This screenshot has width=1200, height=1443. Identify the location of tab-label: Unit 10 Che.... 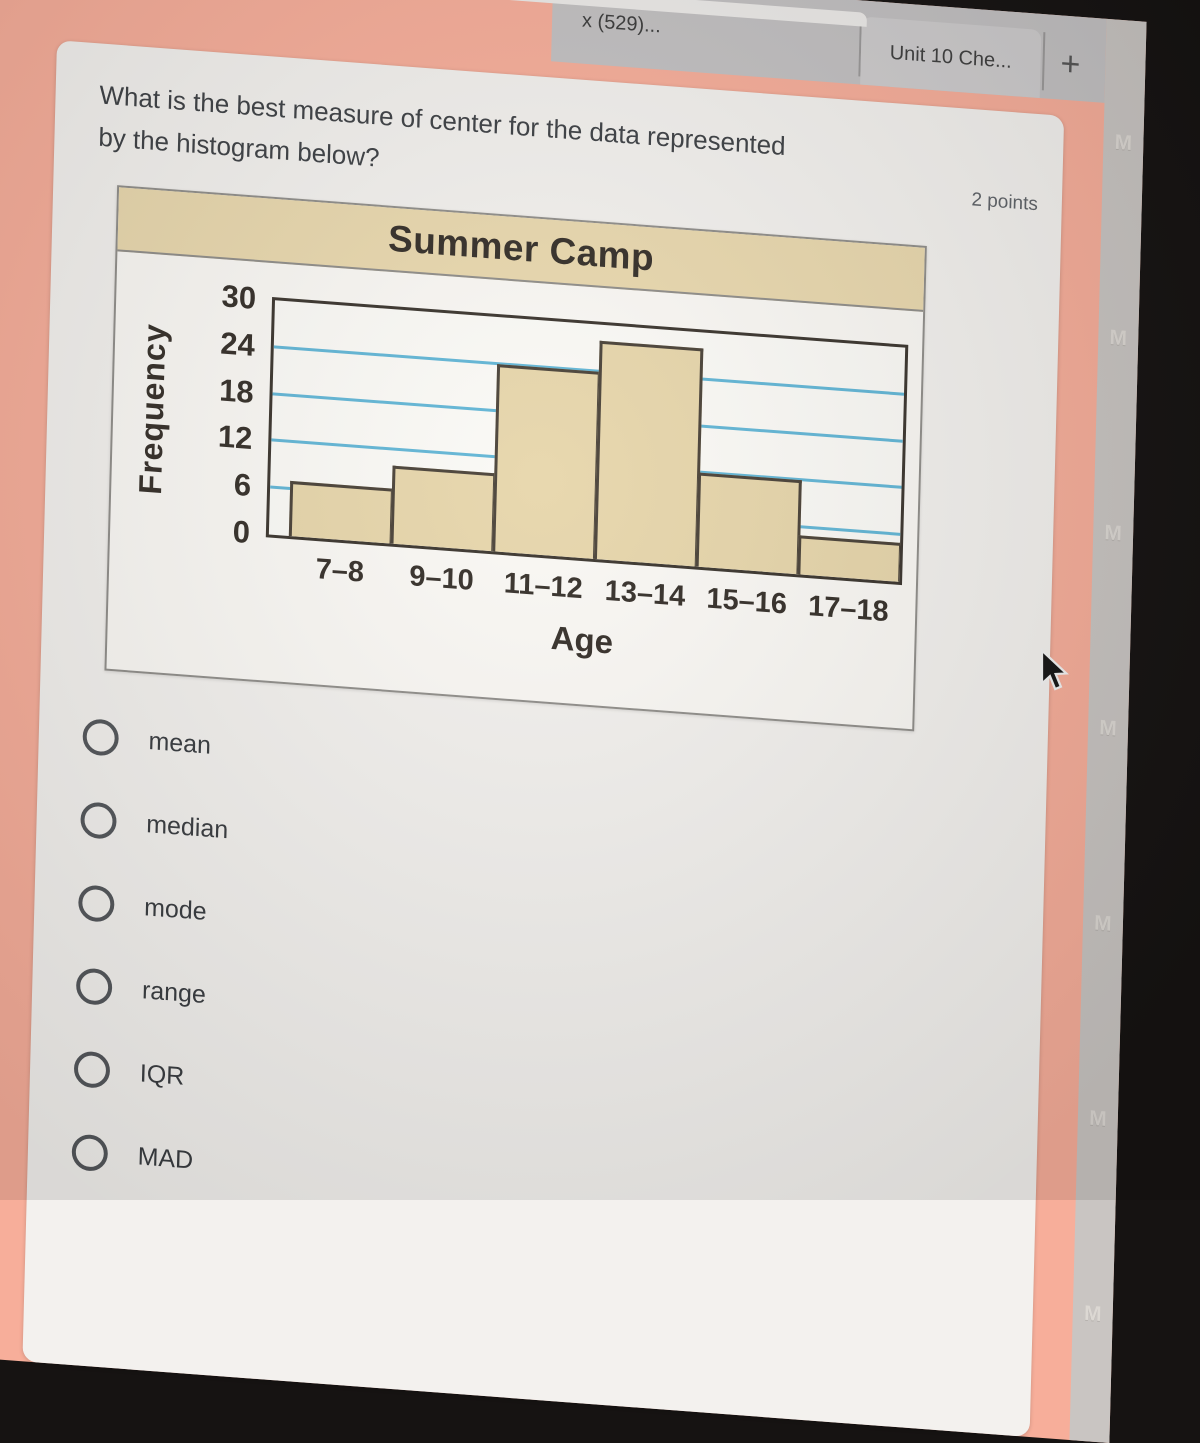
(951, 57).